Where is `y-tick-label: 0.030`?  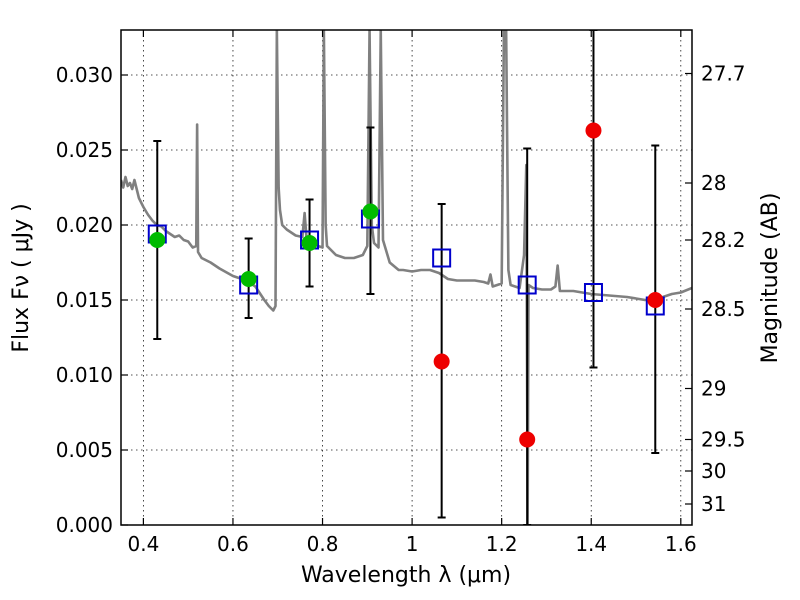
y-tick-label: 0.030 is located at coordinates (84, 75).